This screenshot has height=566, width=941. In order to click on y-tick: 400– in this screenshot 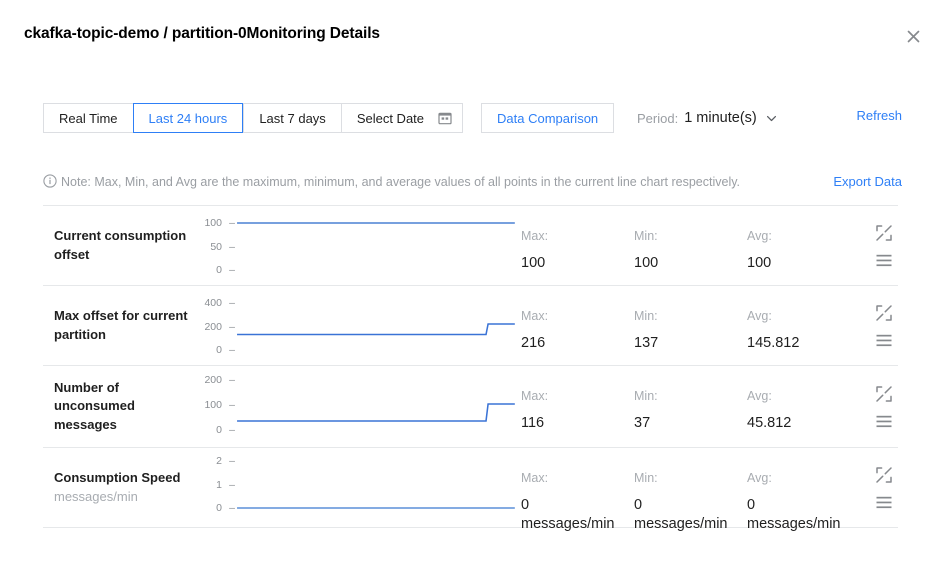, I will do `click(219, 303)`.